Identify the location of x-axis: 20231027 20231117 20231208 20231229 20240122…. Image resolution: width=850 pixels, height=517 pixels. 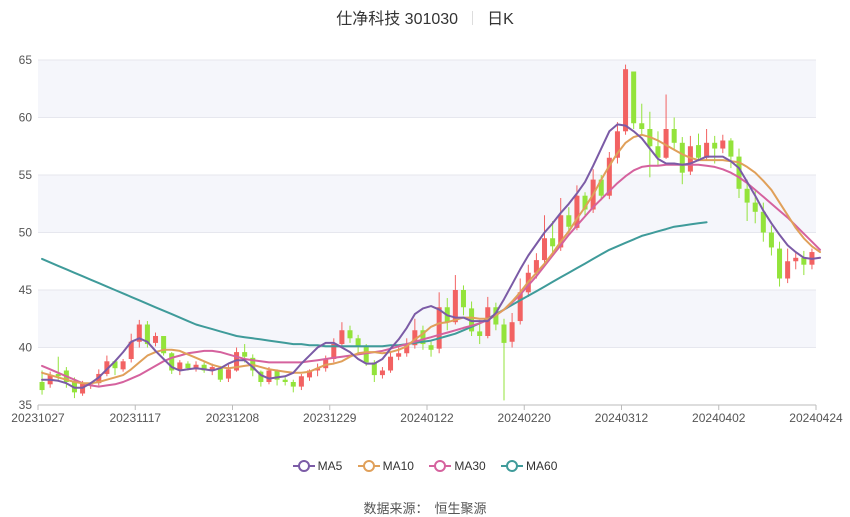
(427, 414).